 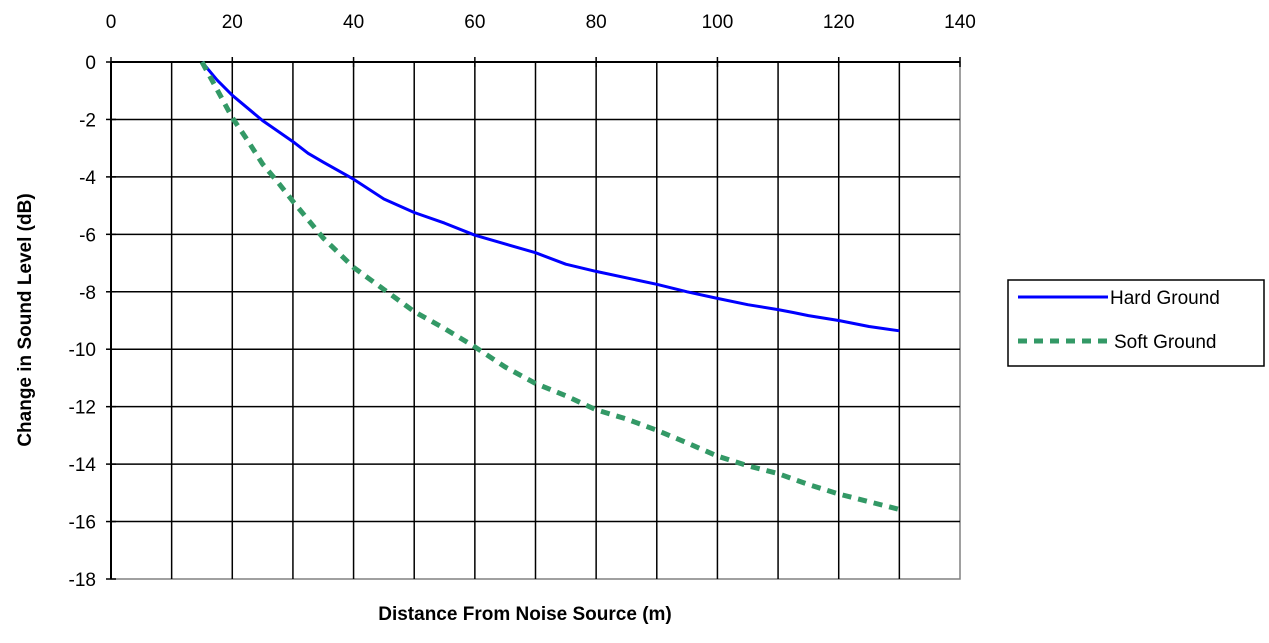 I want to click on x-tick-label: 80, so click(x=596, y=22).